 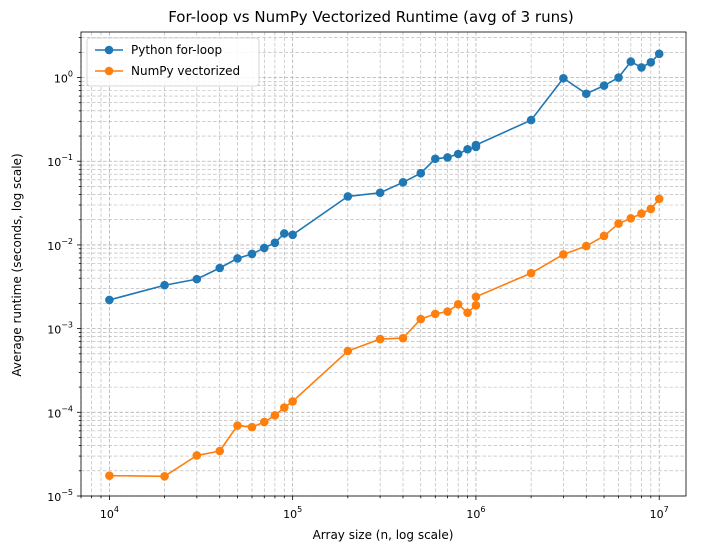 What do you see at coordinates (60, 161) in the screenshot?
I see `y-tick-label: 10⁻¹` at bounding box center [60, 161].